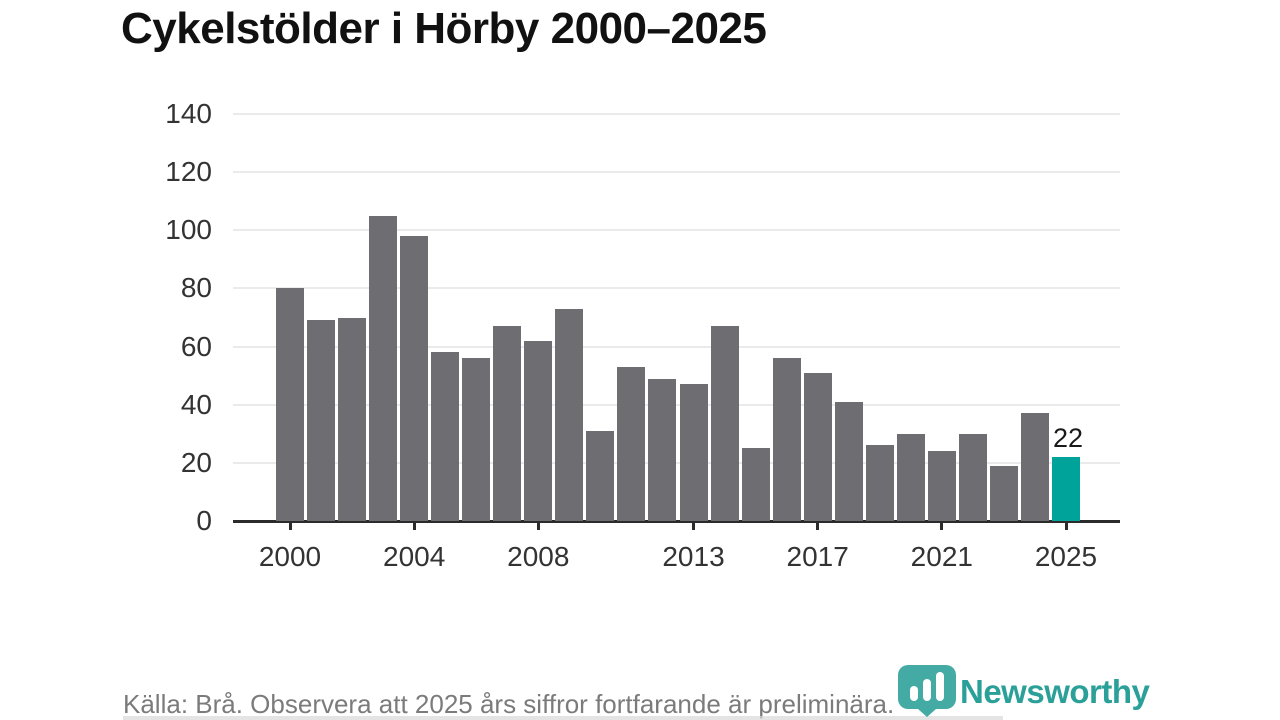  What do you see at coordinates (818, 525) in the screenshot?
I see `x-tick-2017` at bounding box center [818, 525].